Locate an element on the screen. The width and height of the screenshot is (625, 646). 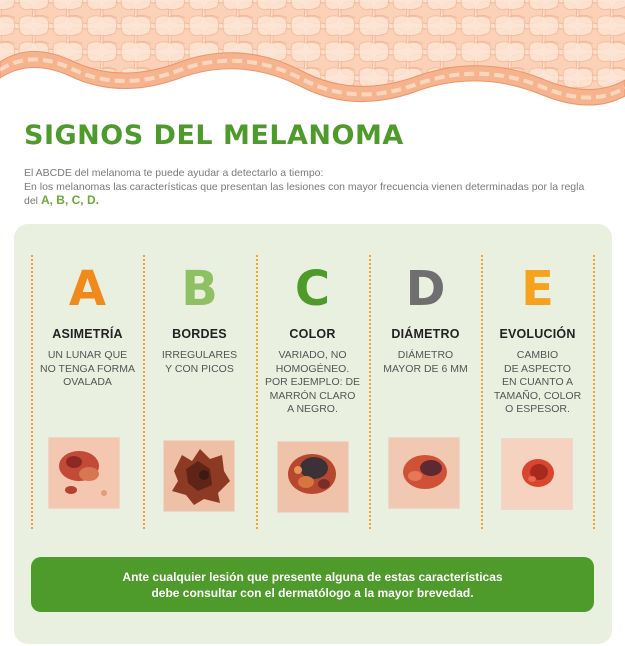
sign-heading: ASIMETRÍA is located at coordinates (87, 334).